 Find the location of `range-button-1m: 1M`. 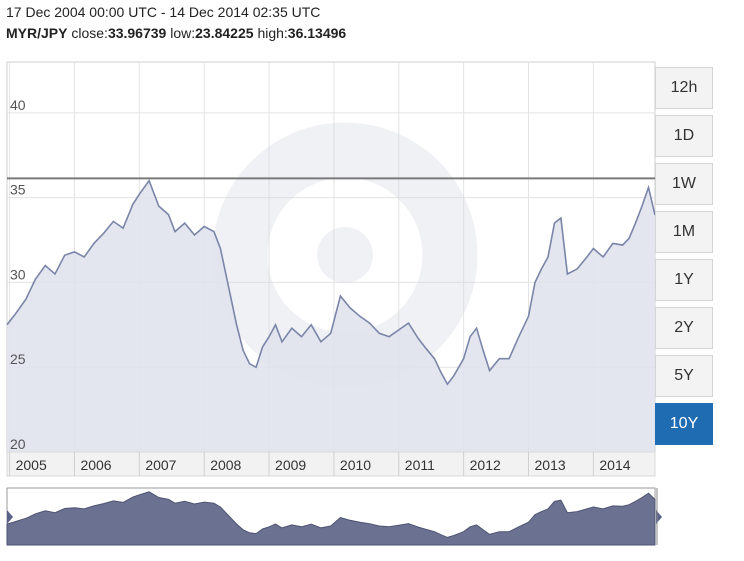

range-button-1m: 1M is located at coordinates (684, 232).